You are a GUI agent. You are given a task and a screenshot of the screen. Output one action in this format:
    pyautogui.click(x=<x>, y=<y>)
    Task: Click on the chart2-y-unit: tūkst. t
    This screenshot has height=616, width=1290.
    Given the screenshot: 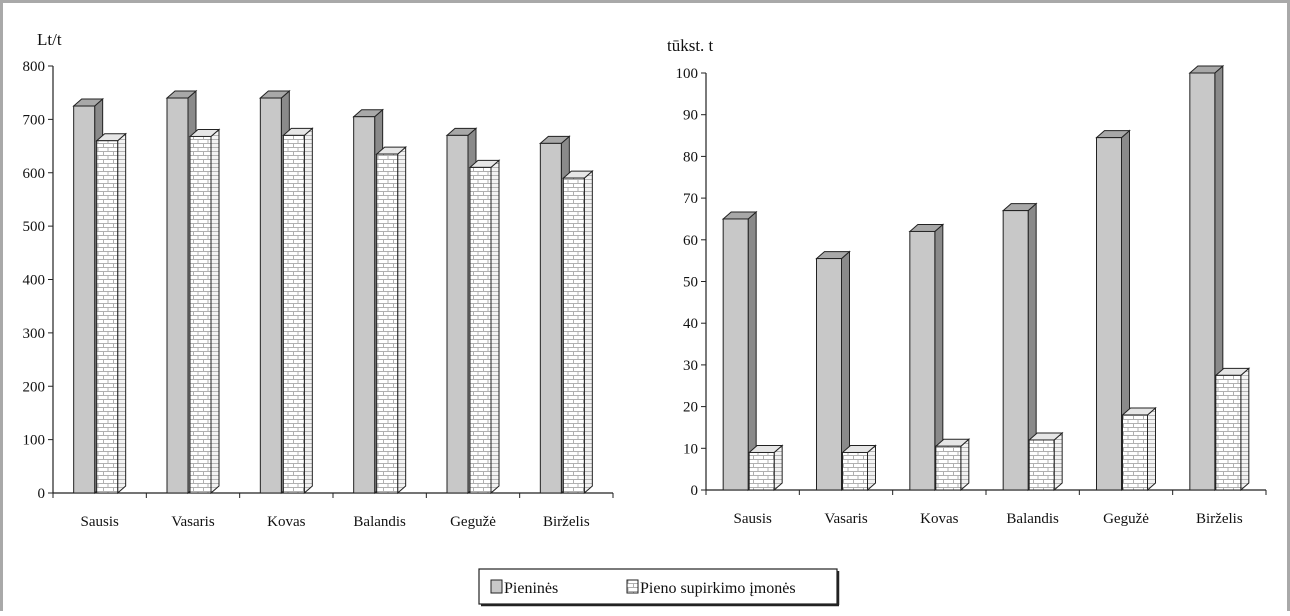 What is the action you would take?
    pyautogui.click(x=690, y=45)
    